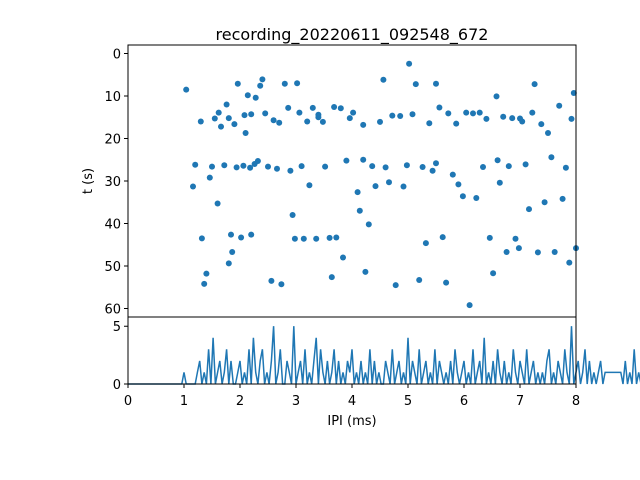 This screenshot has width=640, height=480. Describe the element at coordinates (120, 356) in the screenshot. I see `histogram-y-ticks: 05` at that location.